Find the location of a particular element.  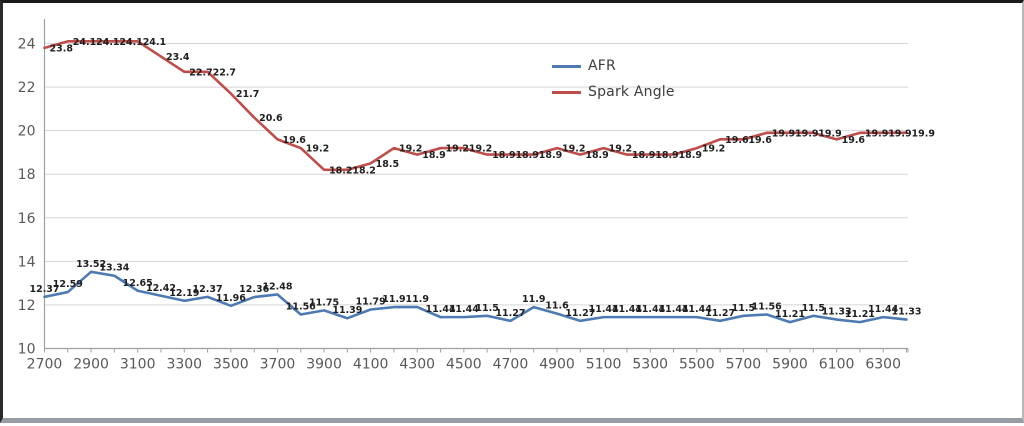

afr-data-label: 12.65 is located at coordinates (138, 283).